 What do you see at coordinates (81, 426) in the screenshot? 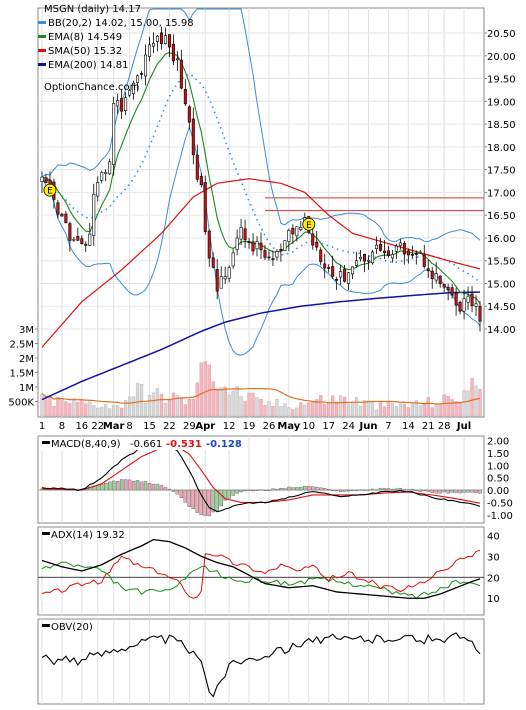
I see `x-tick-label: 16` at bounding box center [81, 426].